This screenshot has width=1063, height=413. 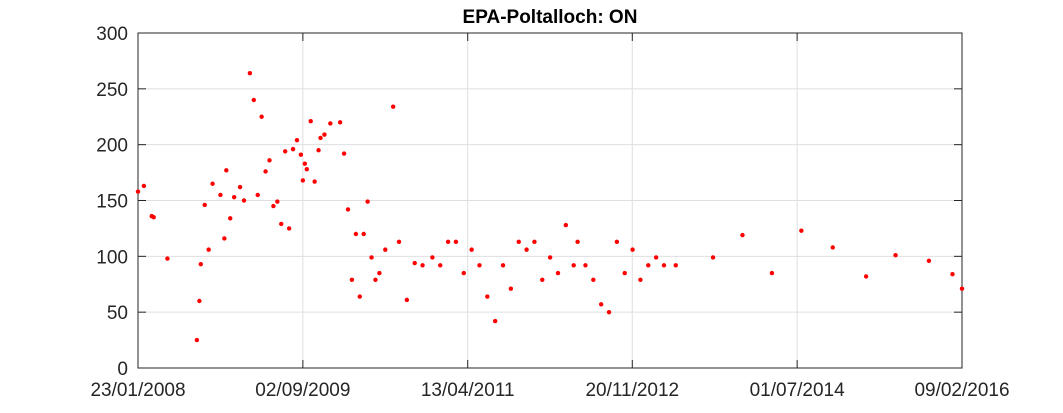 What do you see at coordinates (961, 390) in the screenshot?
I see `x-tick-label: 09/02/2016` at bounding box center [961, 390].